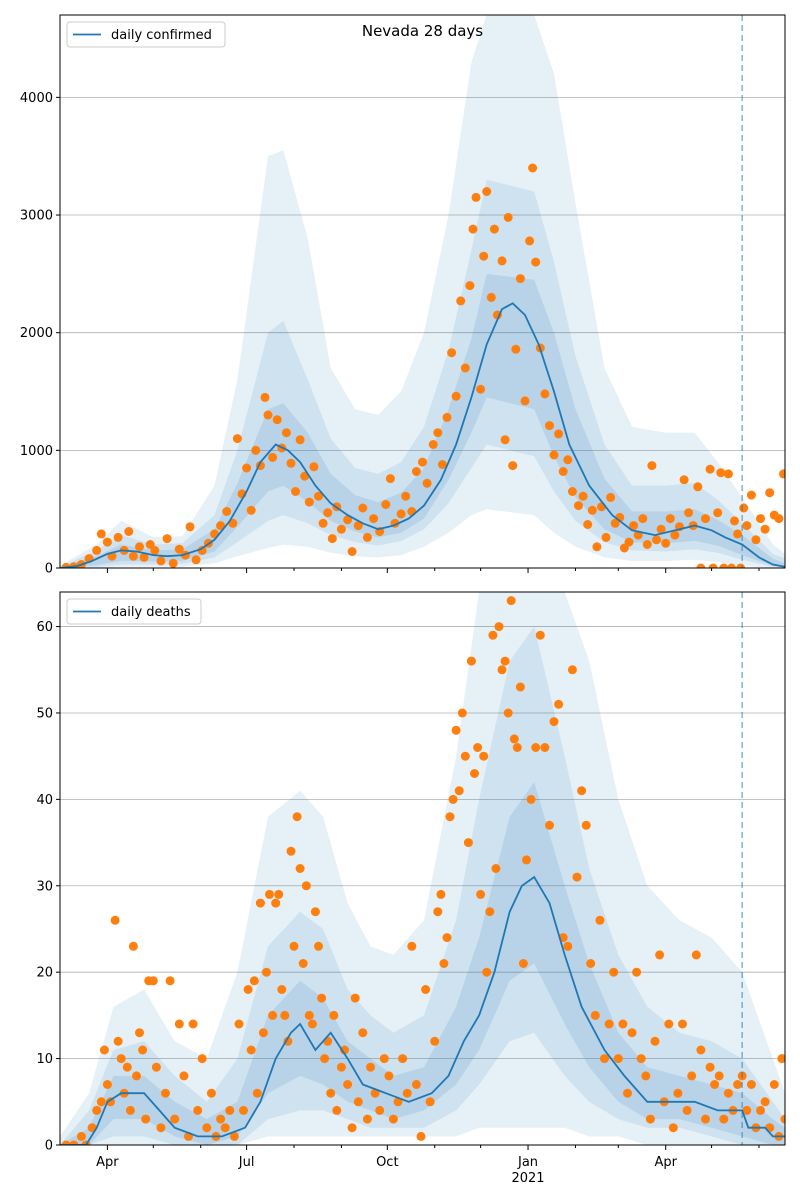 The height and width of the screenshot is (1200, 800). I want to click on y-tick-label: 4000, so click(36, 98).